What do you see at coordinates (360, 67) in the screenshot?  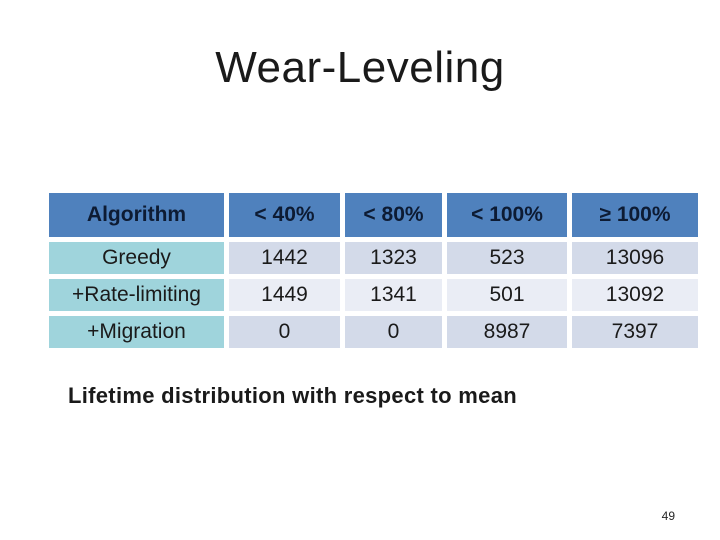 I see `slide-title: Wear-Leveling` at bounding box center [360, 67].